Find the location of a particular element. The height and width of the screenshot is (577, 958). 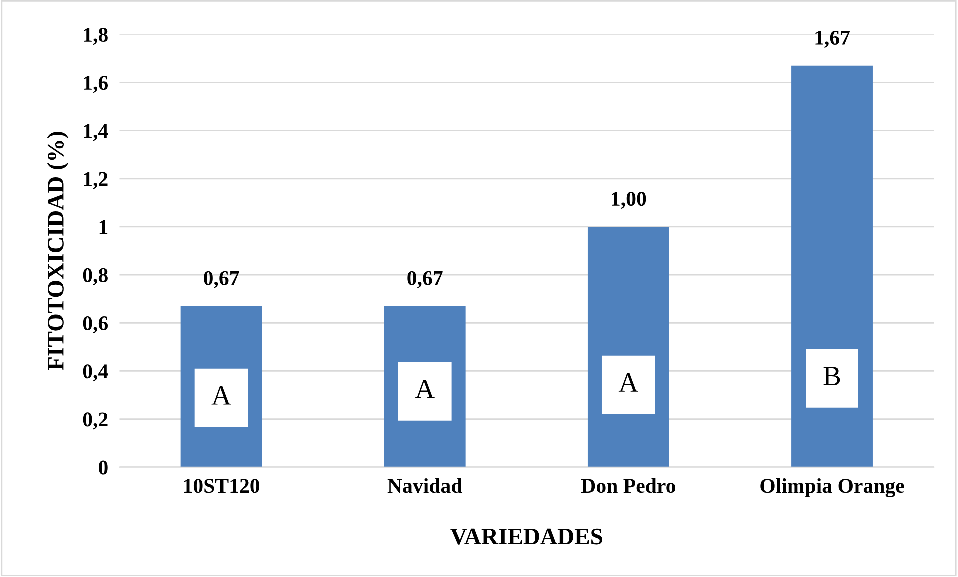

y-tick-label: 1,2 is located at coordinates (96, 181).